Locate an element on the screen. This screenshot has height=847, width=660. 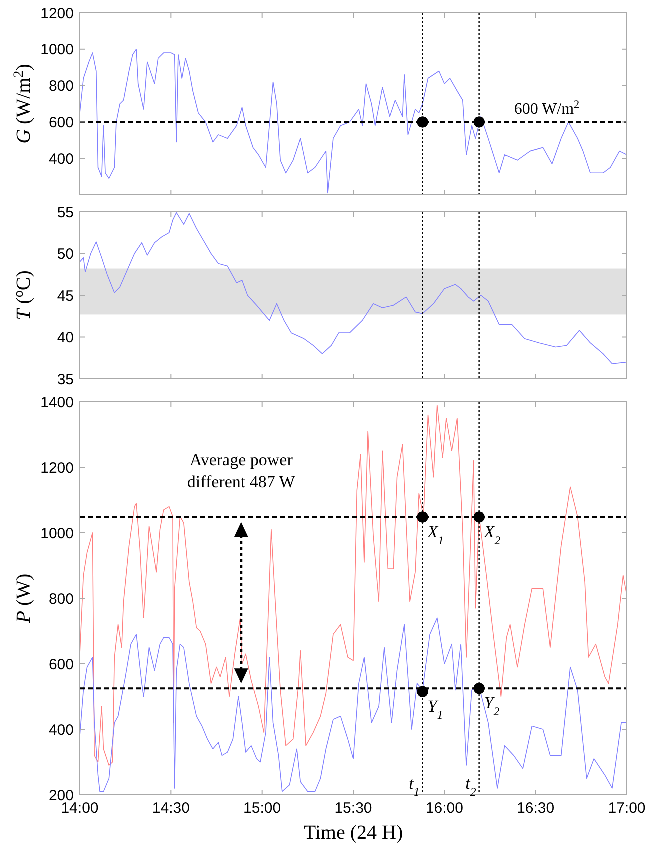
x-tick-label: 14:30 is located at coordinates (171, 808).